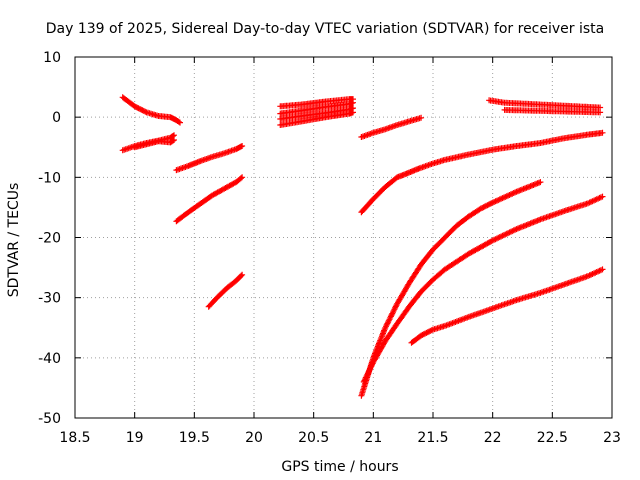 The height and width of the screenshot is (480, 640). I want to click on x-tick-label: 22.5, so click(552, 438).